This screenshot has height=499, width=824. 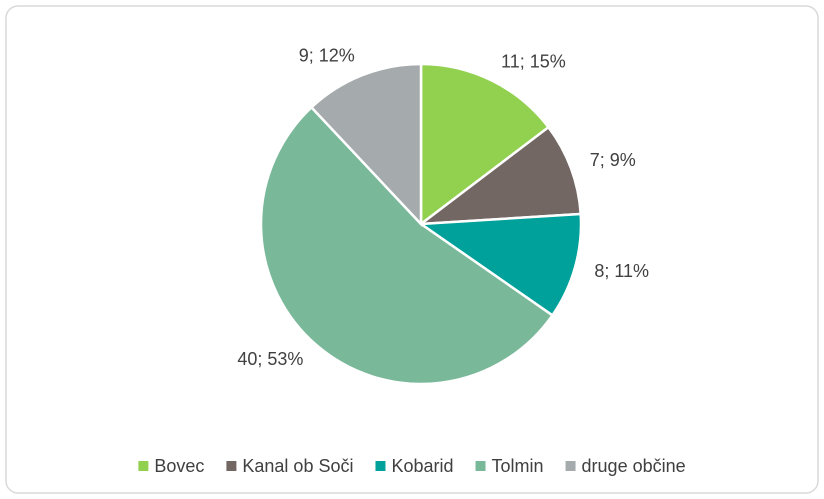 What do you see at coordinates (270, 359) in the screenshot?
I see `data-label: 40; 53%` at bounding box center [270, 359].